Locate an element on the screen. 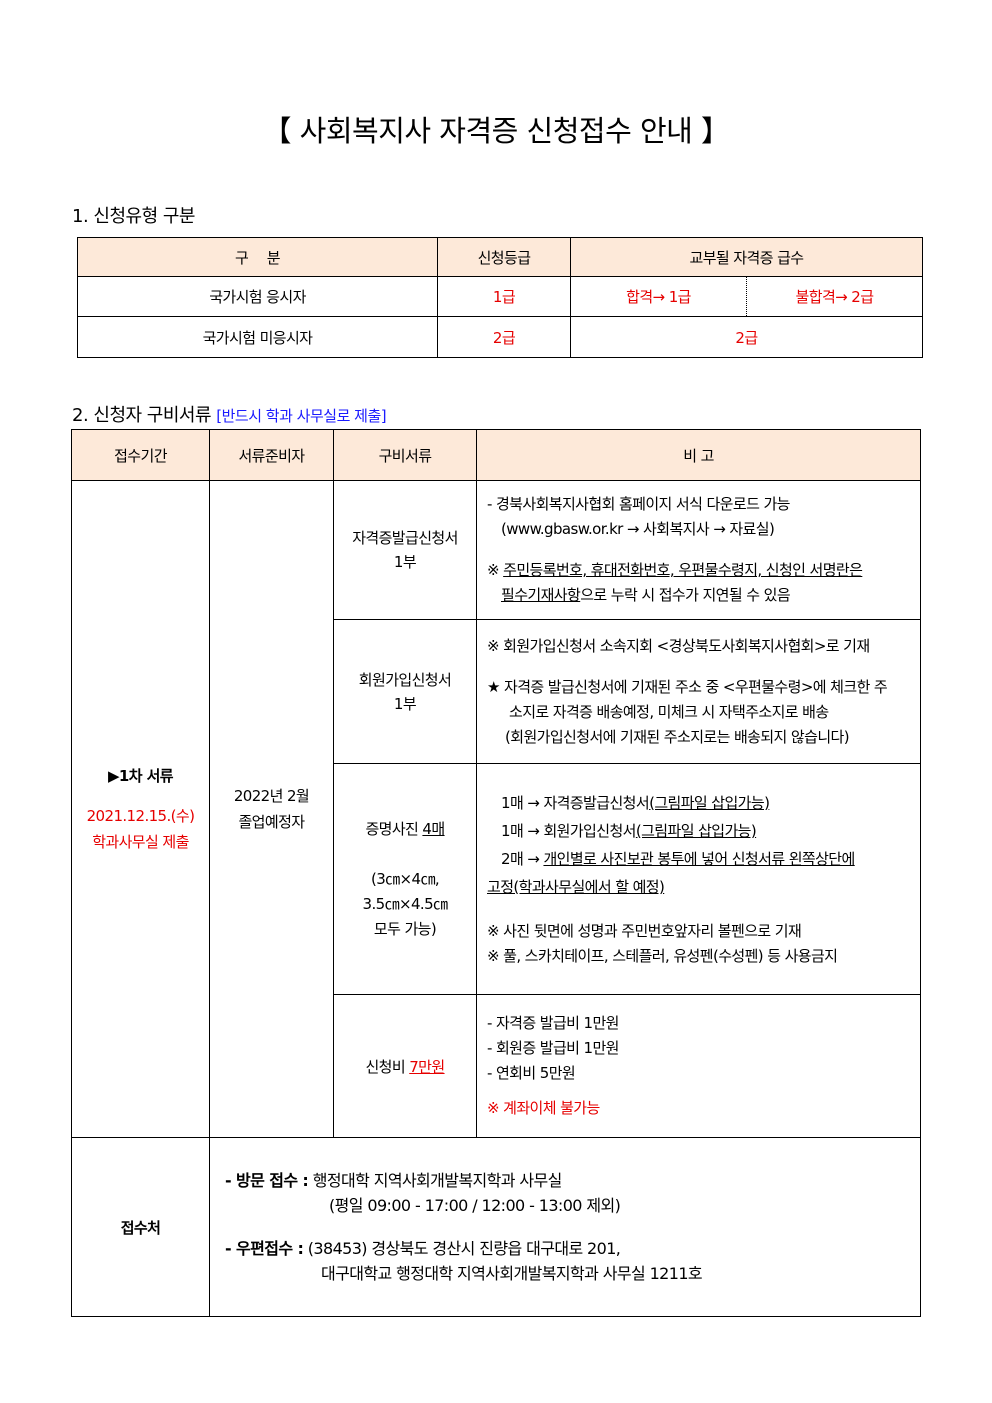 The image size is (992, 1403). note-line: 1매 → 회원가입신청서(그림파일 삽입가능) is located at coordinates (698, 831).